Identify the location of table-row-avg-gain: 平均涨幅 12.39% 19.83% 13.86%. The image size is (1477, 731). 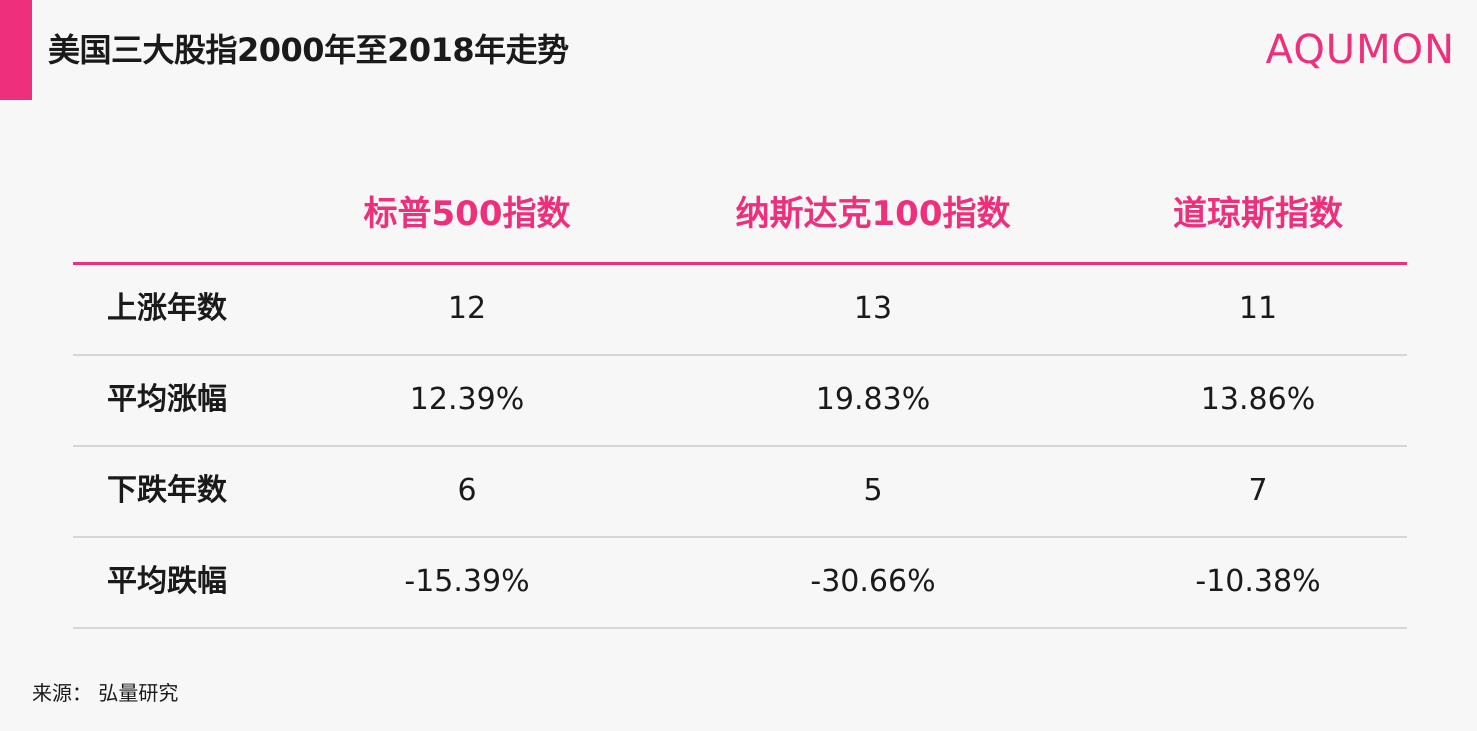
(740, 401).